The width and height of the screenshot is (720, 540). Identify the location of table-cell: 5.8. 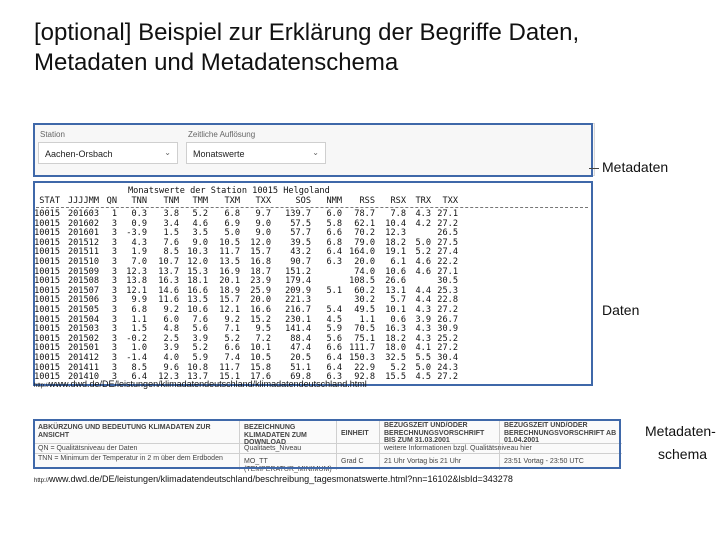
(334, 223).